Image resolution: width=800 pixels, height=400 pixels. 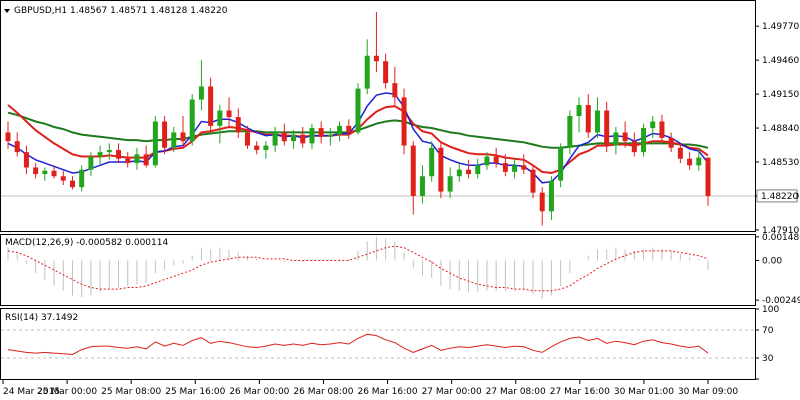 What do you see at coordinates (67, 392) in the screenshot?
I see `time-axis-label: 25 Mar 00:00` at bounding box center [67, 392].